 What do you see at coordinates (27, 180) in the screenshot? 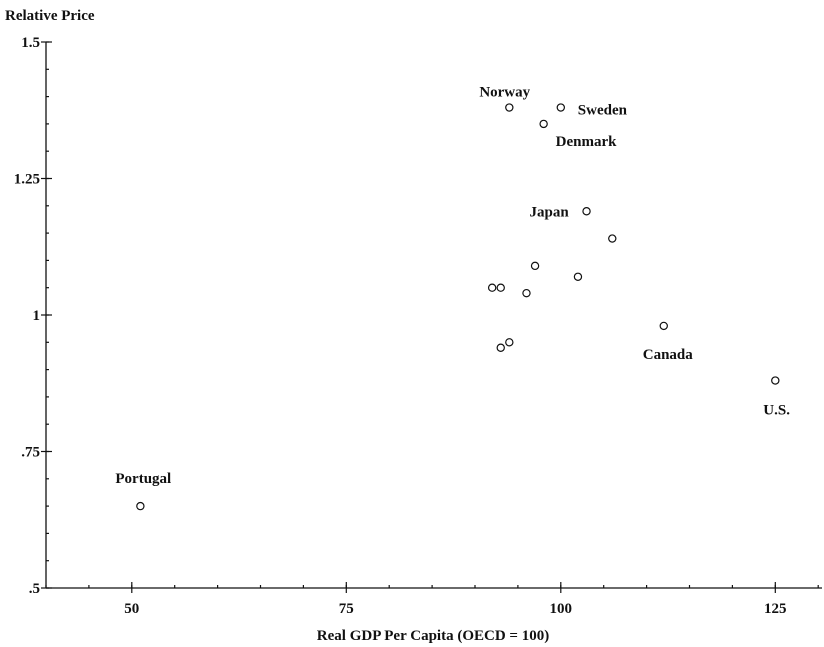
I see `y-tick-label: 1.25` at bounding box center [27, 180].